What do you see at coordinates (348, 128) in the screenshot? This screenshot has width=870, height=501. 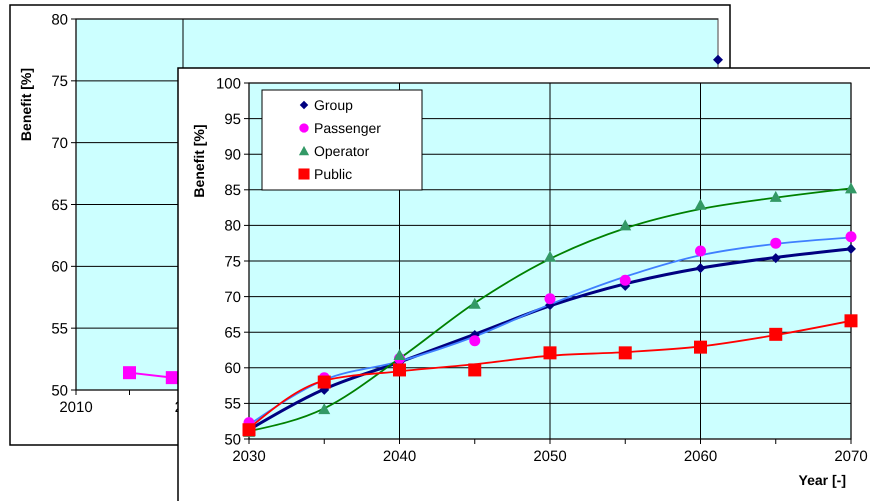 I see `legend-label: Passenger` at bounding box center [348, 128].